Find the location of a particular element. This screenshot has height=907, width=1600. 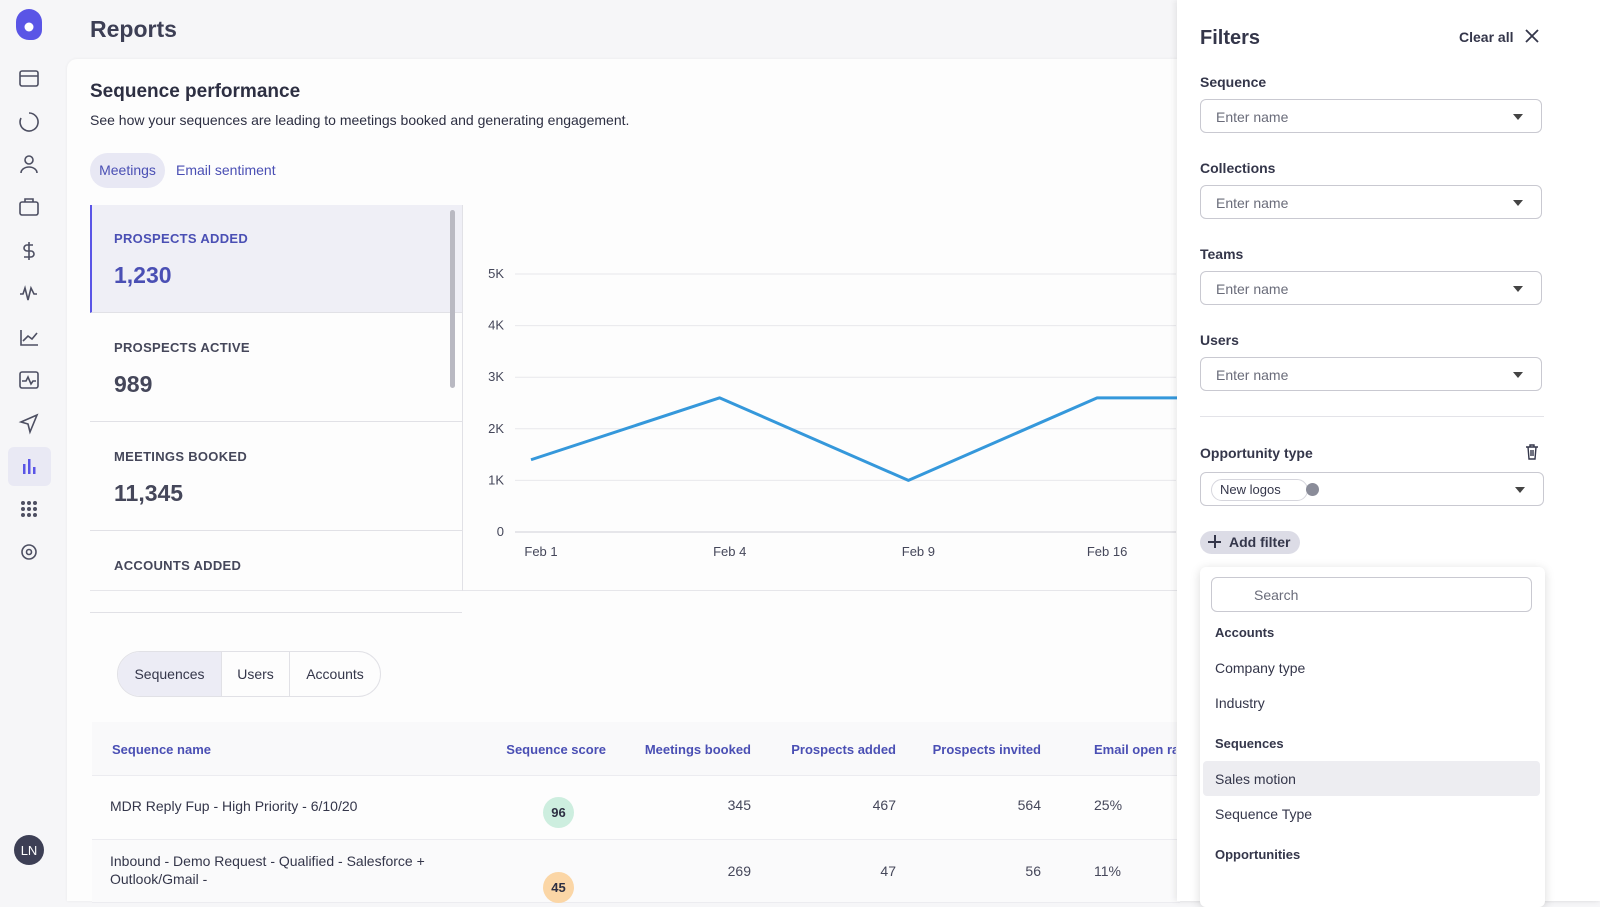

column-header: Prospects added is located at coordinates (843, 749).